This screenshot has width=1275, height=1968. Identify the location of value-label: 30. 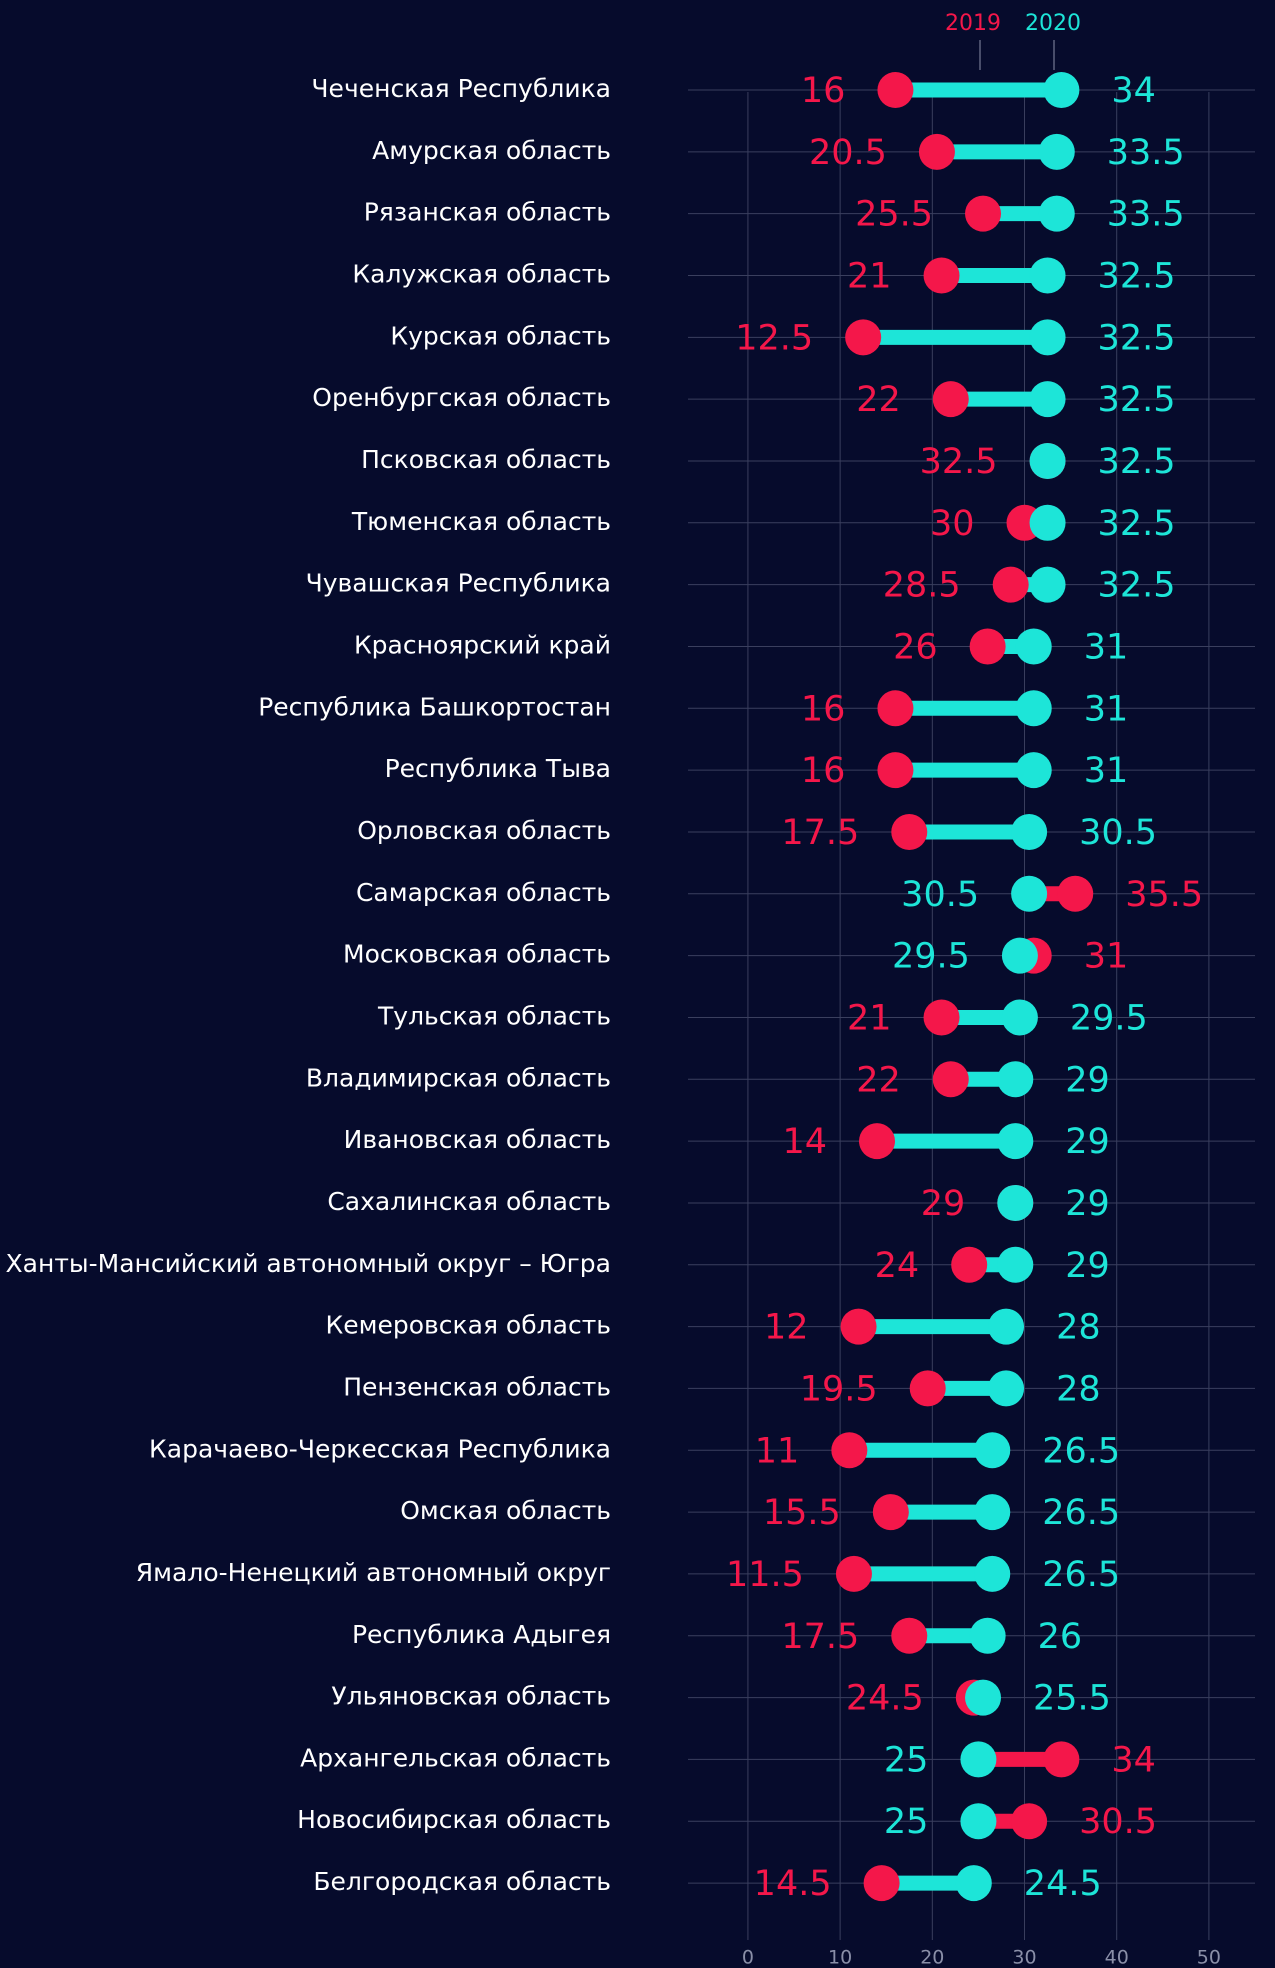
(952, 524).